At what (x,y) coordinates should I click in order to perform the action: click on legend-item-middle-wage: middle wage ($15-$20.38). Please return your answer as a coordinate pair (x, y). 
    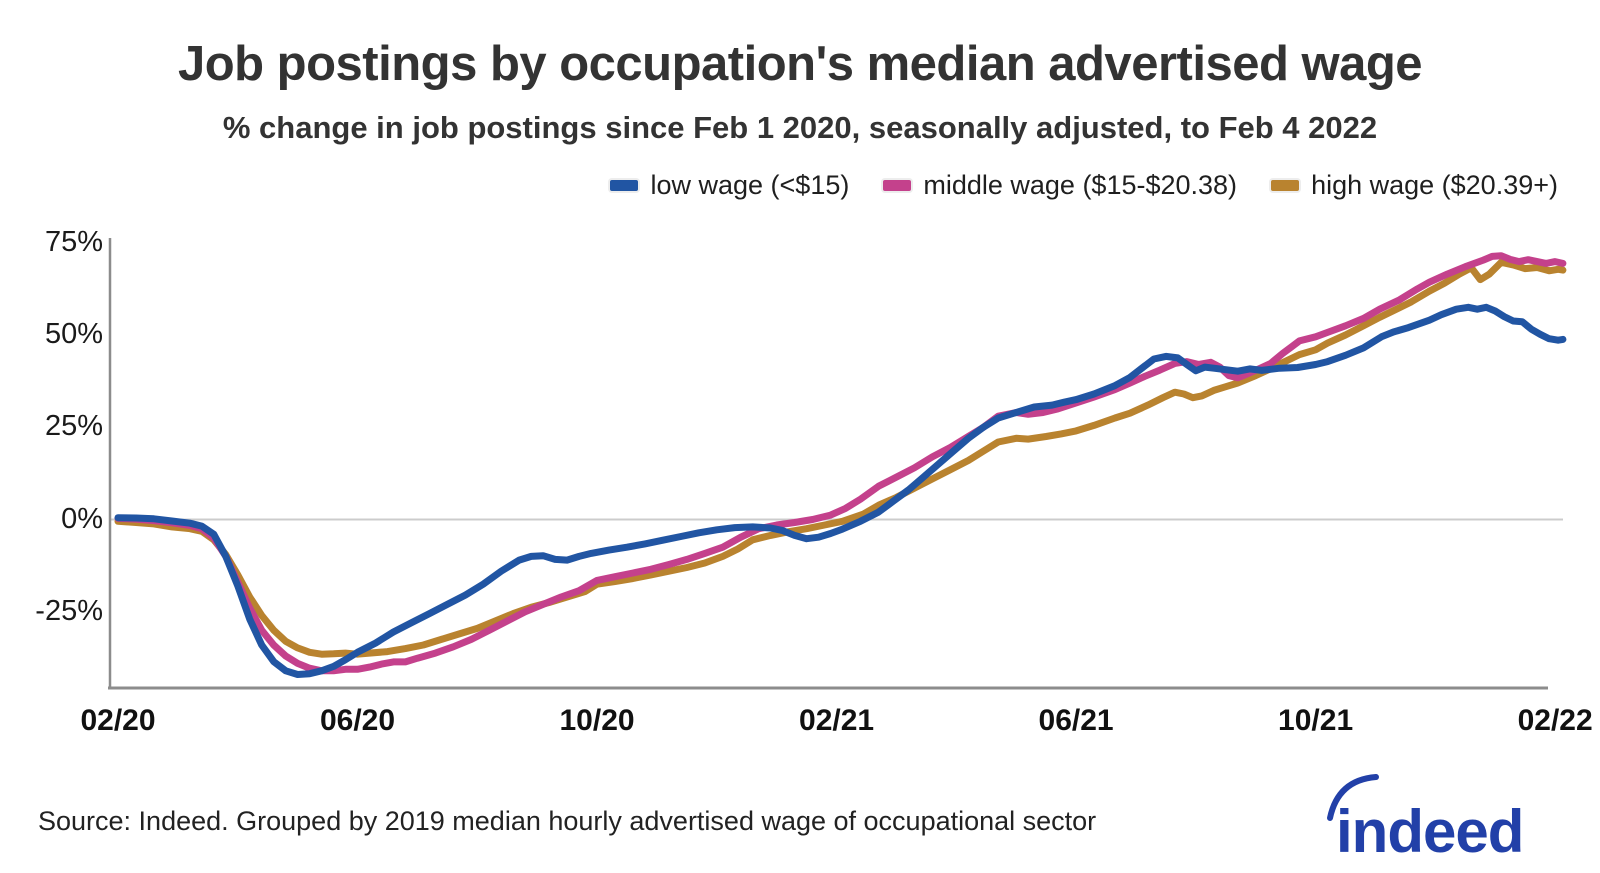
    Looking at the image, I should click on (1060, 185).